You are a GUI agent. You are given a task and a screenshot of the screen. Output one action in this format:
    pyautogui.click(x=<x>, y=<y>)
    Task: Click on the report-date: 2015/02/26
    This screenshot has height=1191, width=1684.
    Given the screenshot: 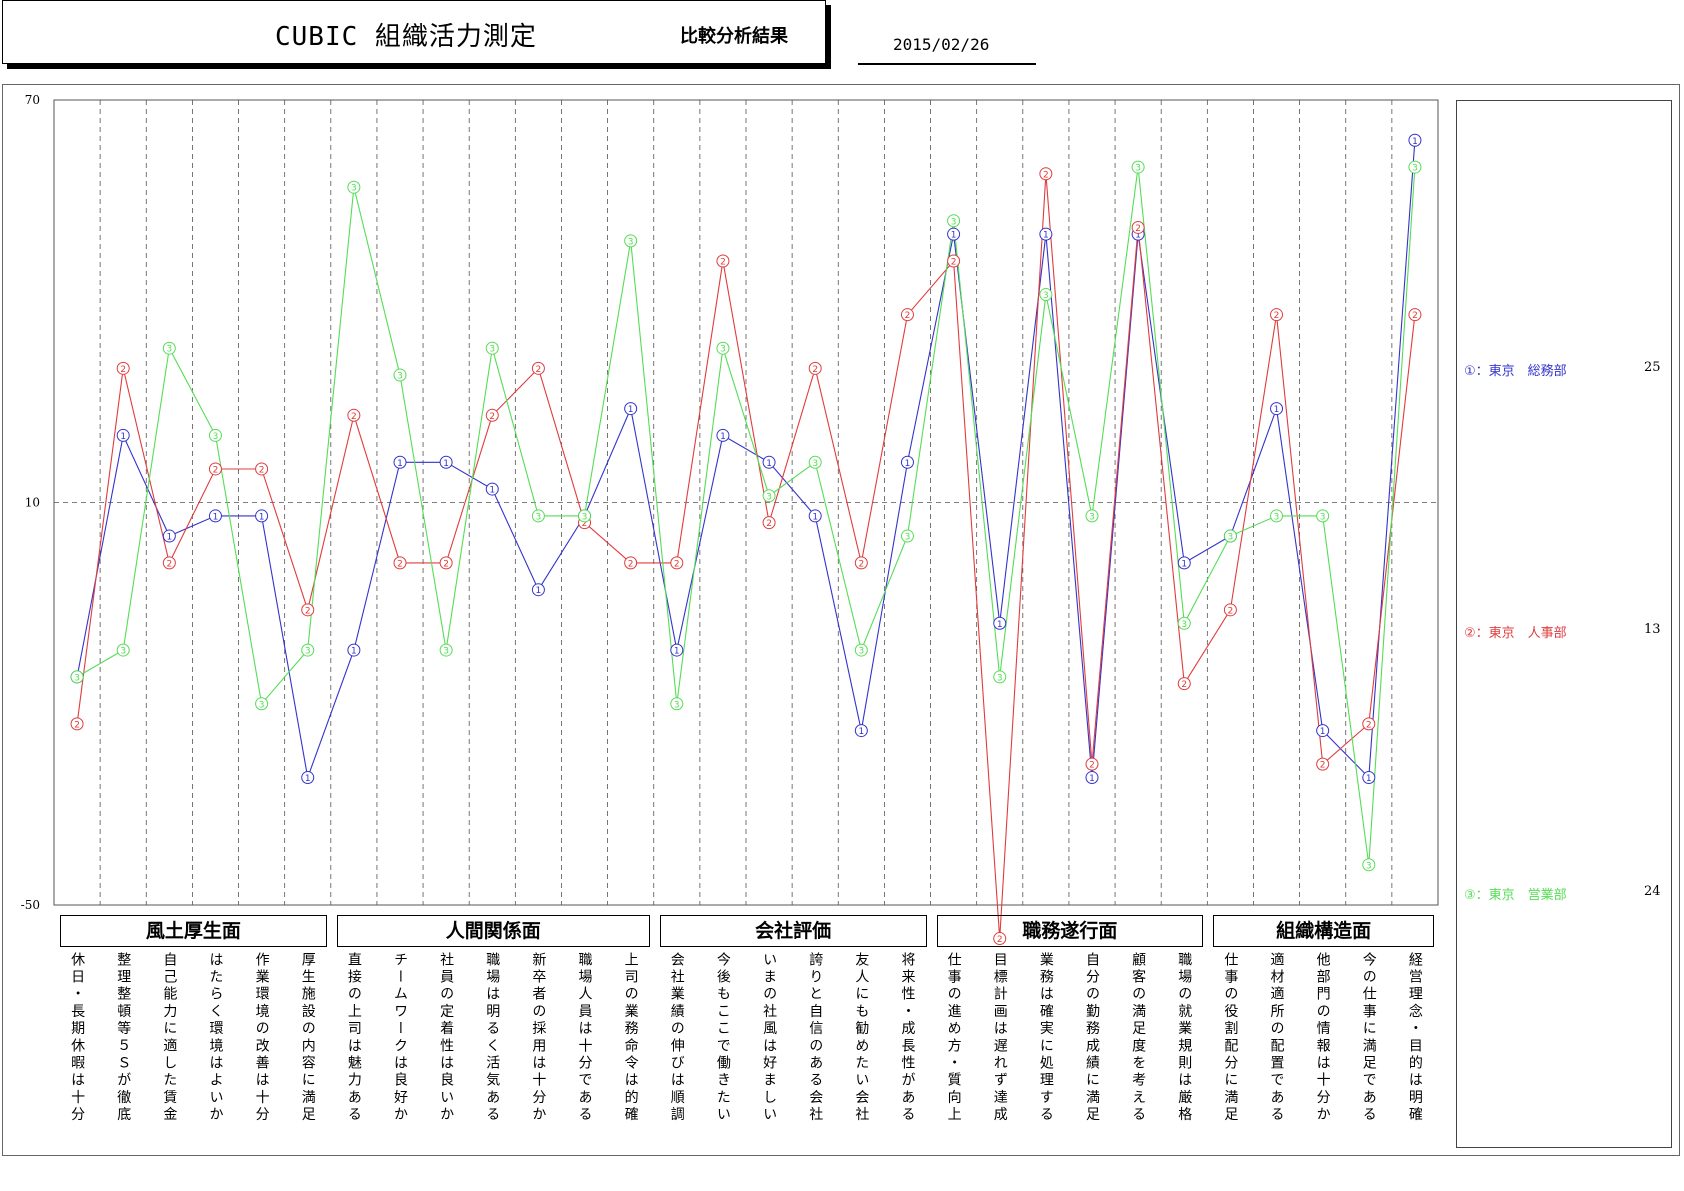 What is the action you would take?
    pyautogui.click(x=941, y=44)
    